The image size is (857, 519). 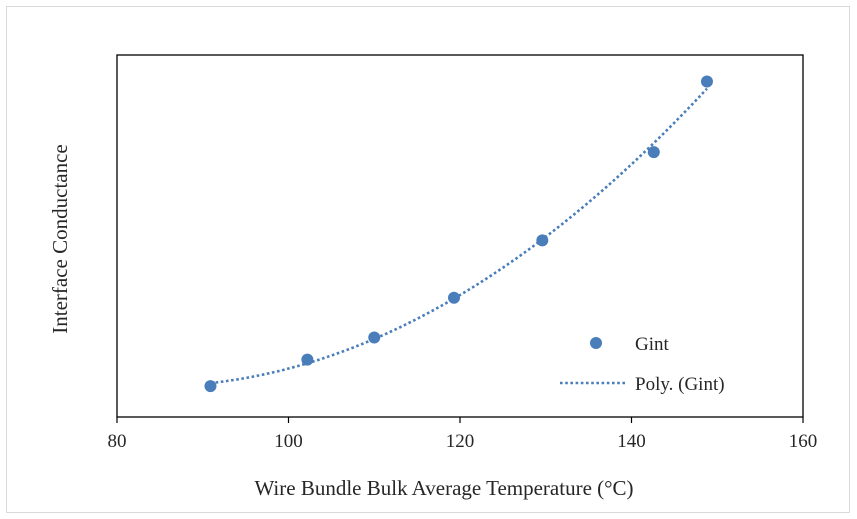 I want to click on x-tick-label: 120, so click(x=460, y=441).